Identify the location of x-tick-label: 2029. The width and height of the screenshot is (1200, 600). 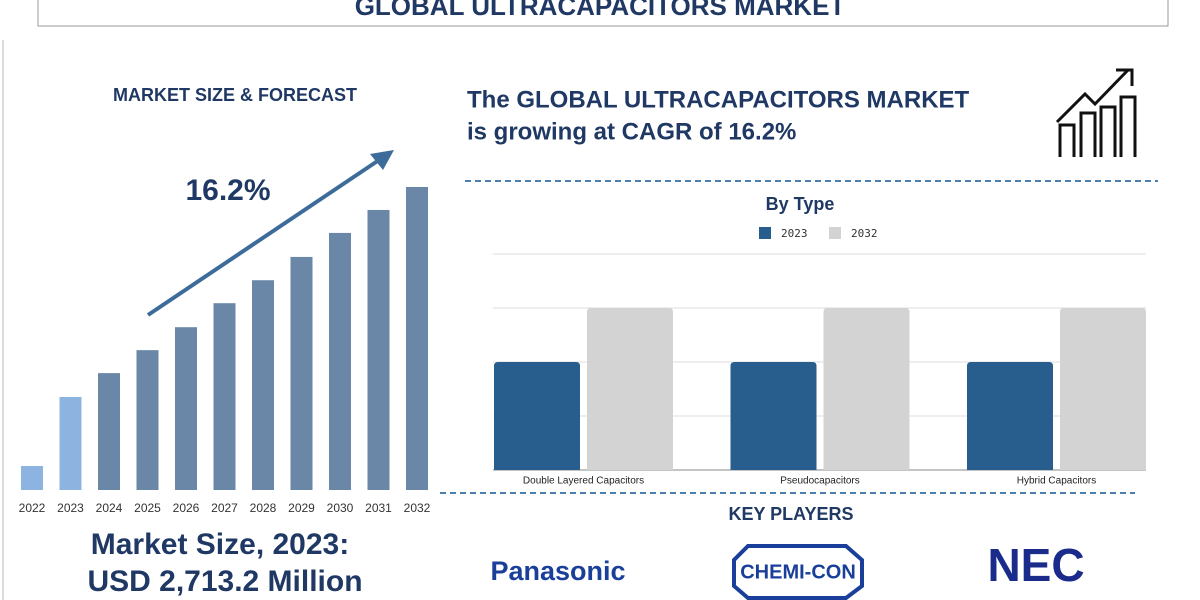
(301, 508).